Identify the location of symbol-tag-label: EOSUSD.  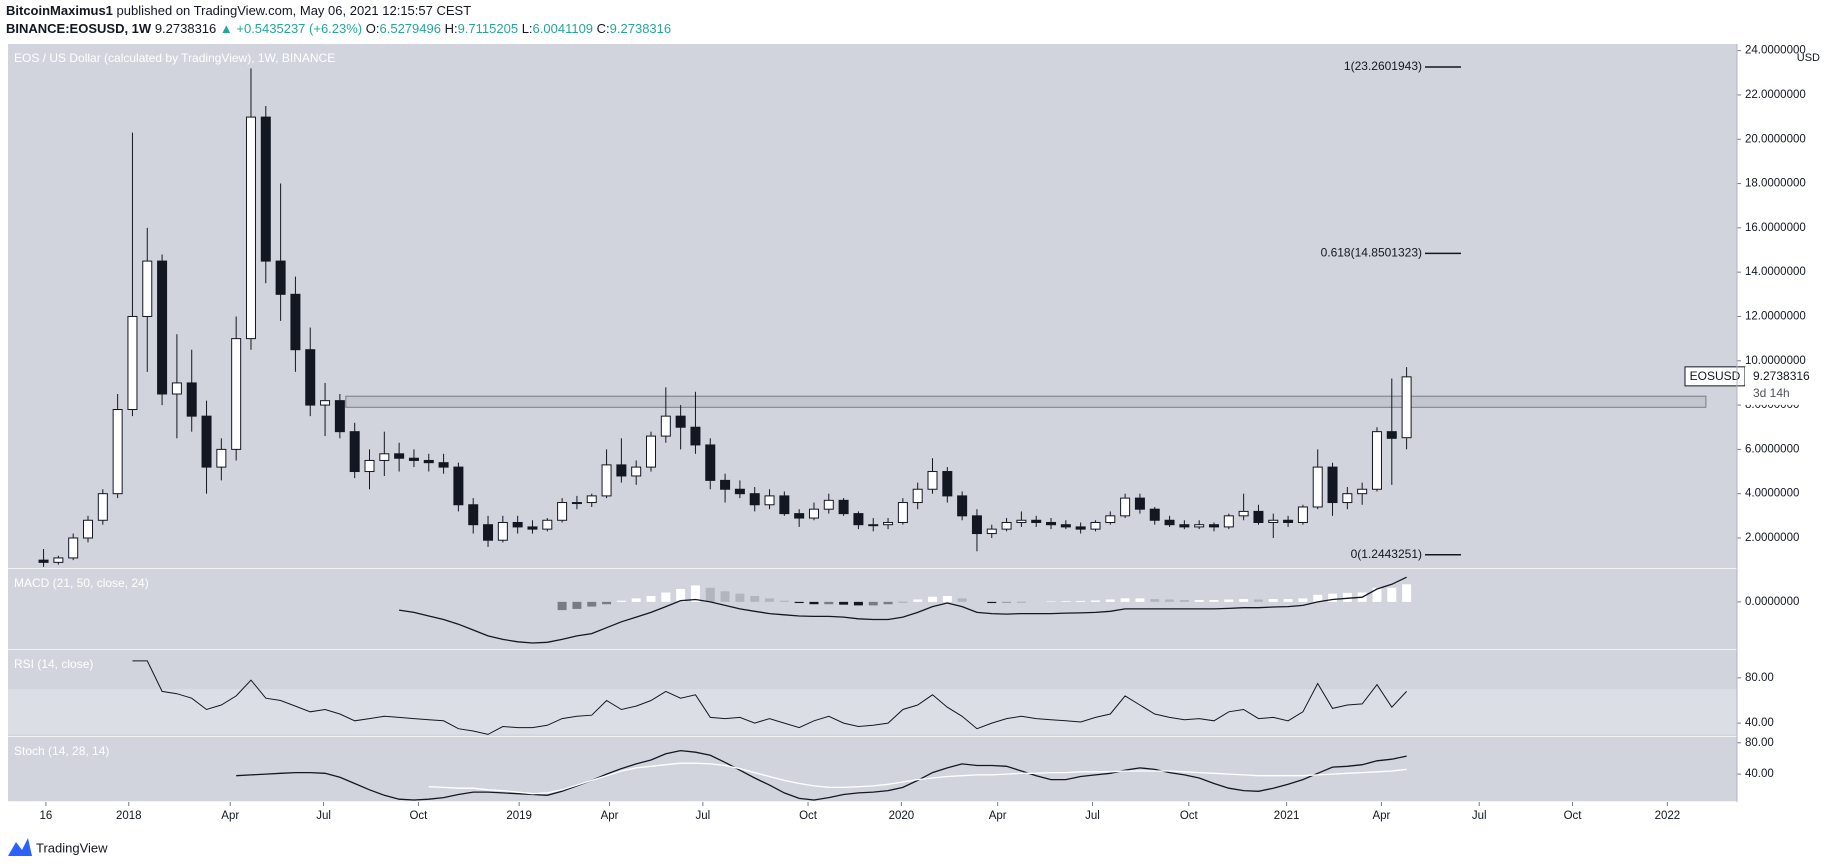
(1715, 376).